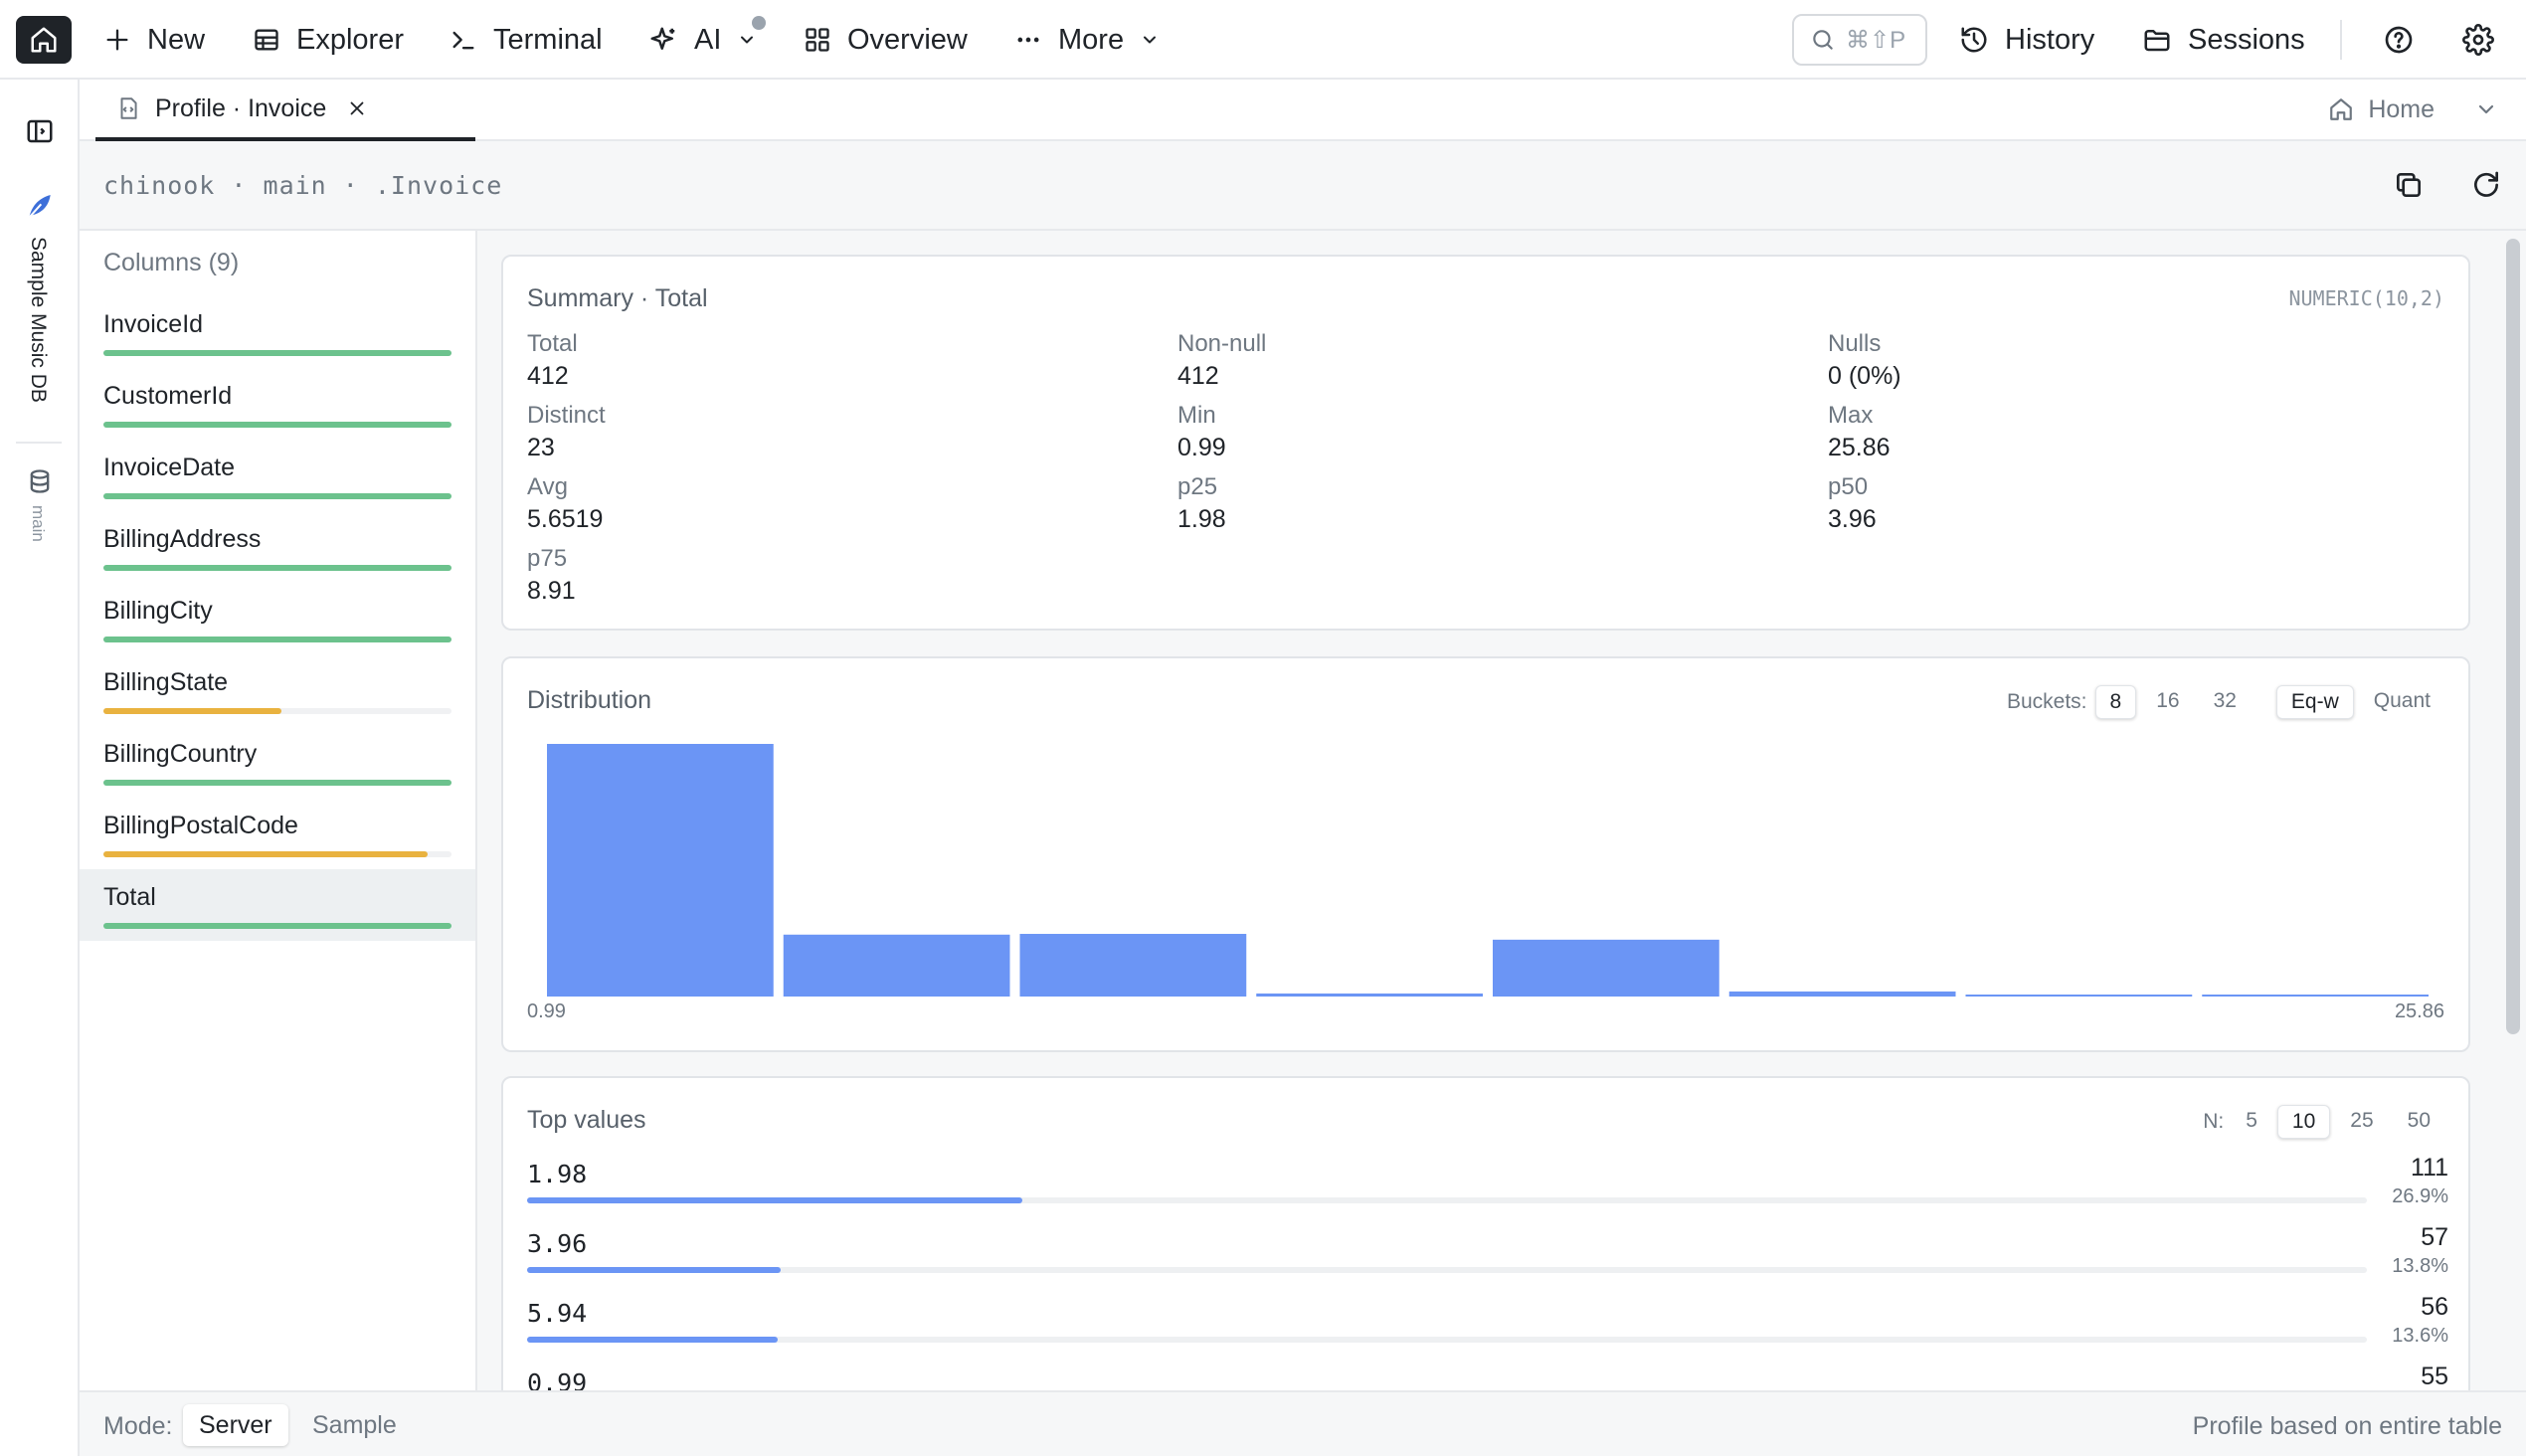 Image resolution: width=2526 pixels, height=1456 pixels. I want to click on column-item: Total, so click(277, 905).